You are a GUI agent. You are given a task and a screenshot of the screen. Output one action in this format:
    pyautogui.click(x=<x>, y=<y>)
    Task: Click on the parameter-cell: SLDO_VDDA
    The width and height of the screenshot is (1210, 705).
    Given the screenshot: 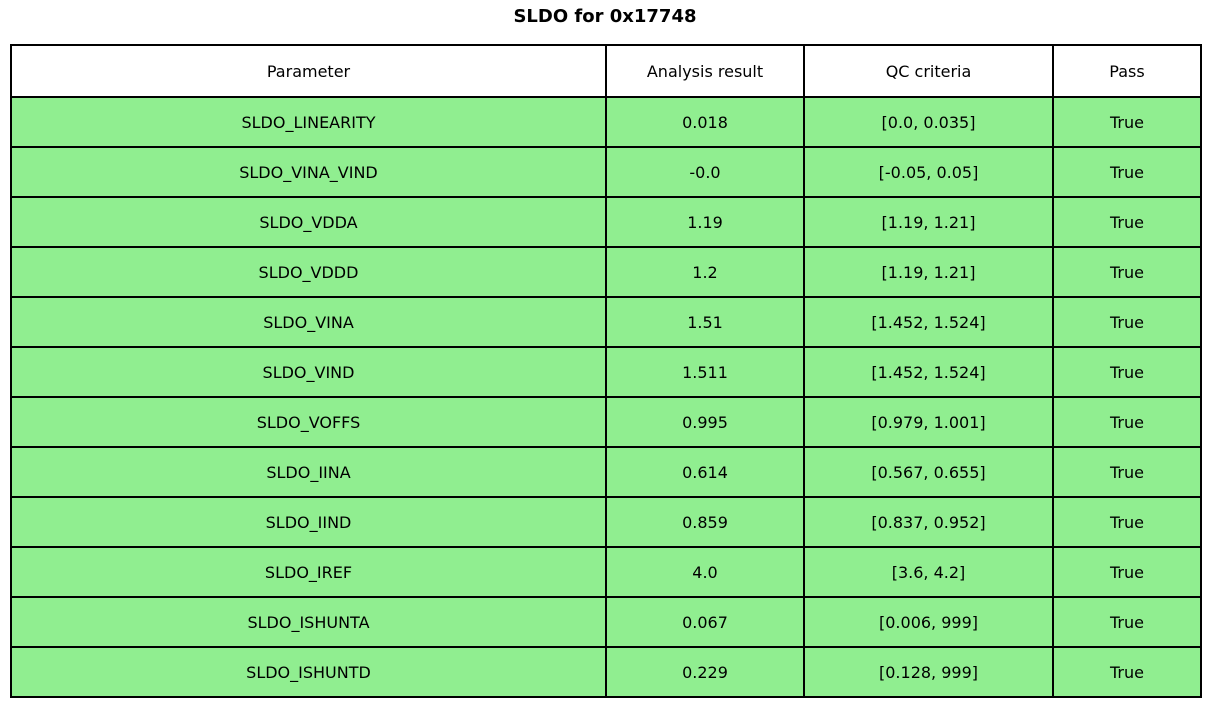 What is the action you would take?
    pyautogui.click(x=308, y=222)
    